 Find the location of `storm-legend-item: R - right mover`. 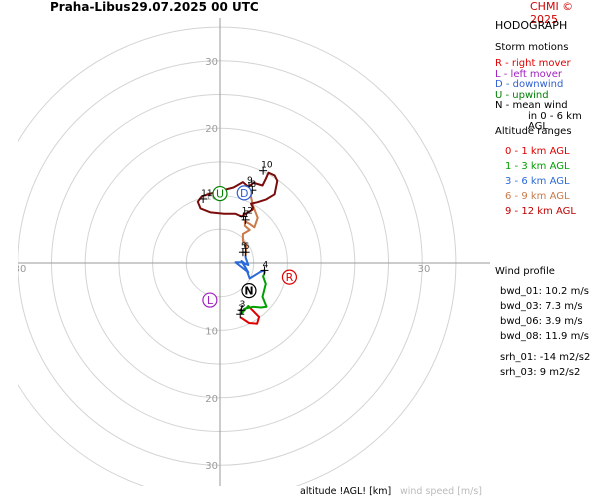

storm-legend-item: R - right mover is located at coordinates (533, 63).